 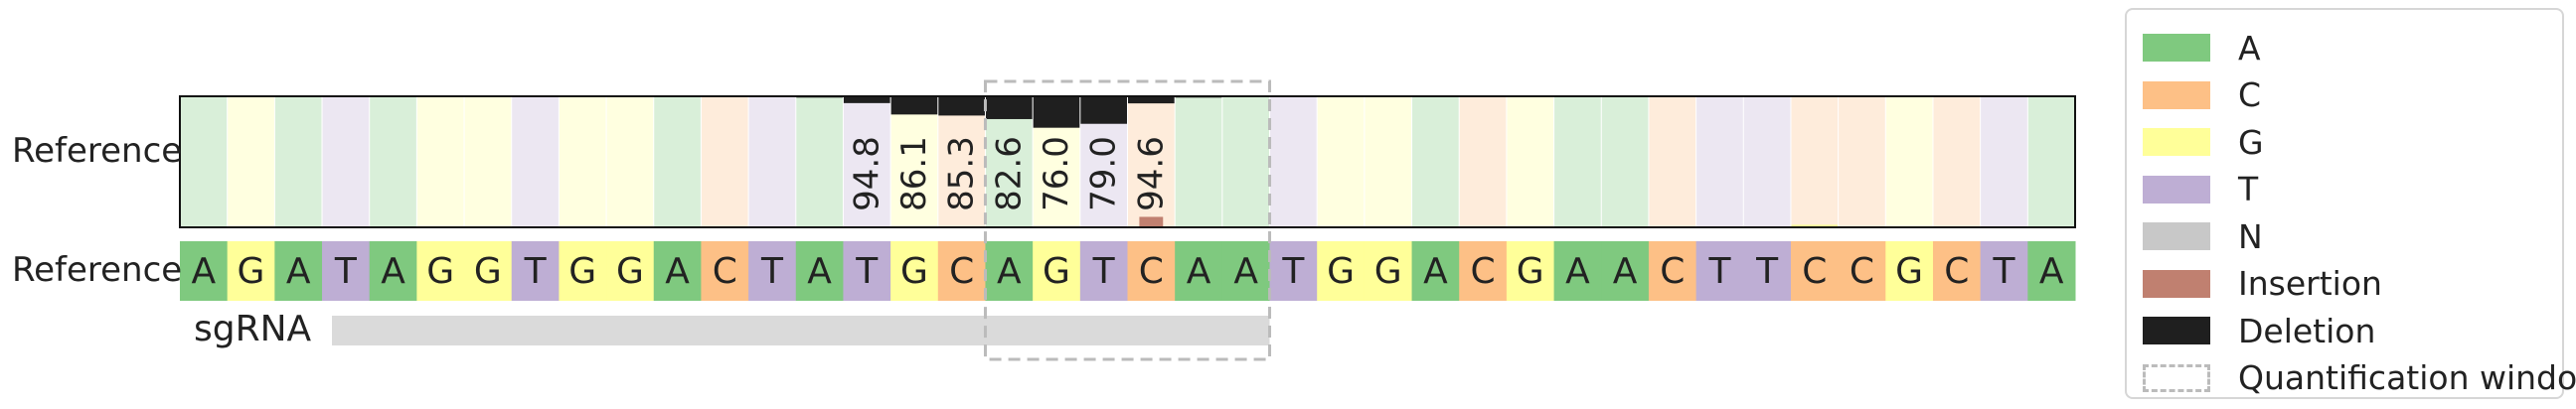 I want to click on quantification-window, so click(x=1127, y=220).